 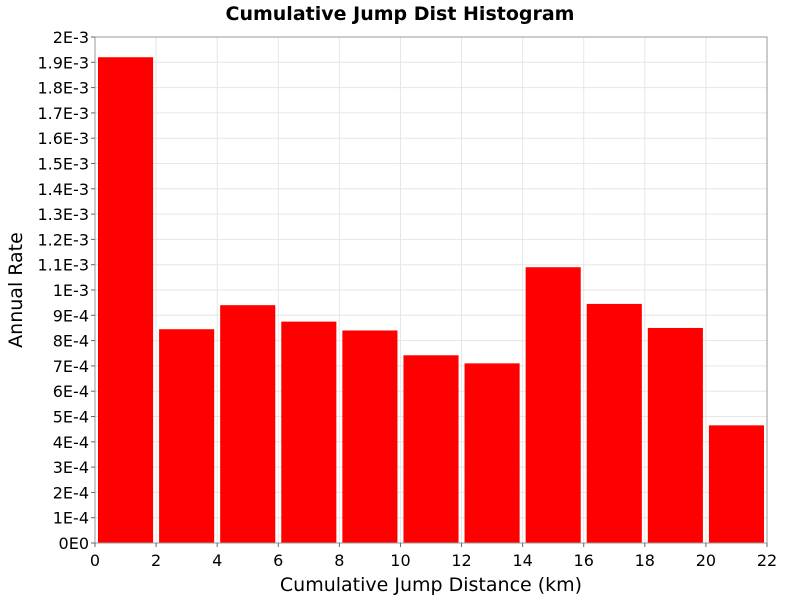 I want to click on x-tick-label: 12, so click(x=461, y=560).